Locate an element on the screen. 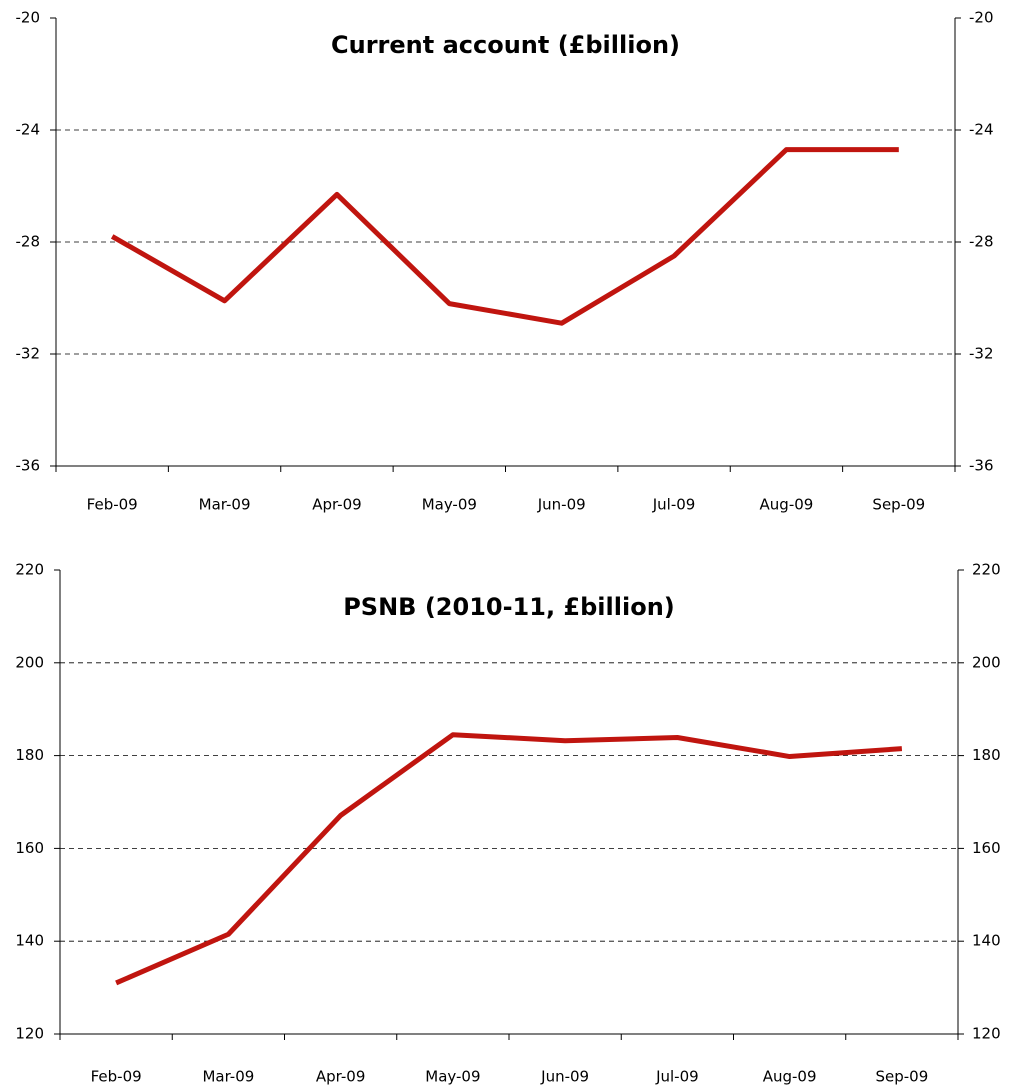 The width and height of the screenshot is (1011, 1090). y-tick-label-right: 200 is located at coordinates (986, 662).